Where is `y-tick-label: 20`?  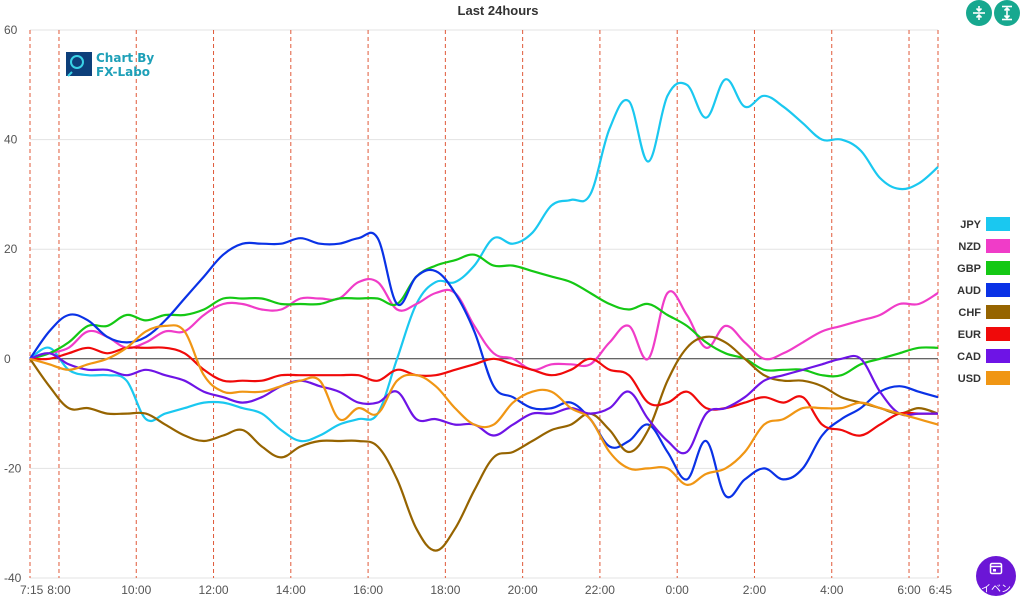 y-tick-label: 20 is located at coordinates (11, 249).